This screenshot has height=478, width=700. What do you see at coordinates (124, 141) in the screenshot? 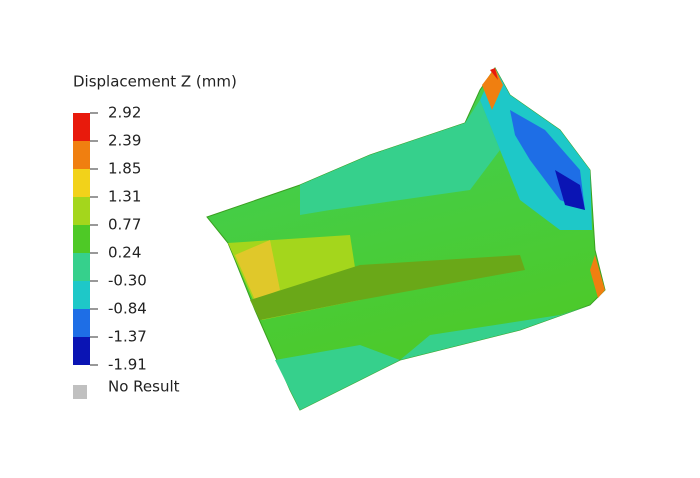
I see `legend-label: 2.39` at bounding box center [124, 141].